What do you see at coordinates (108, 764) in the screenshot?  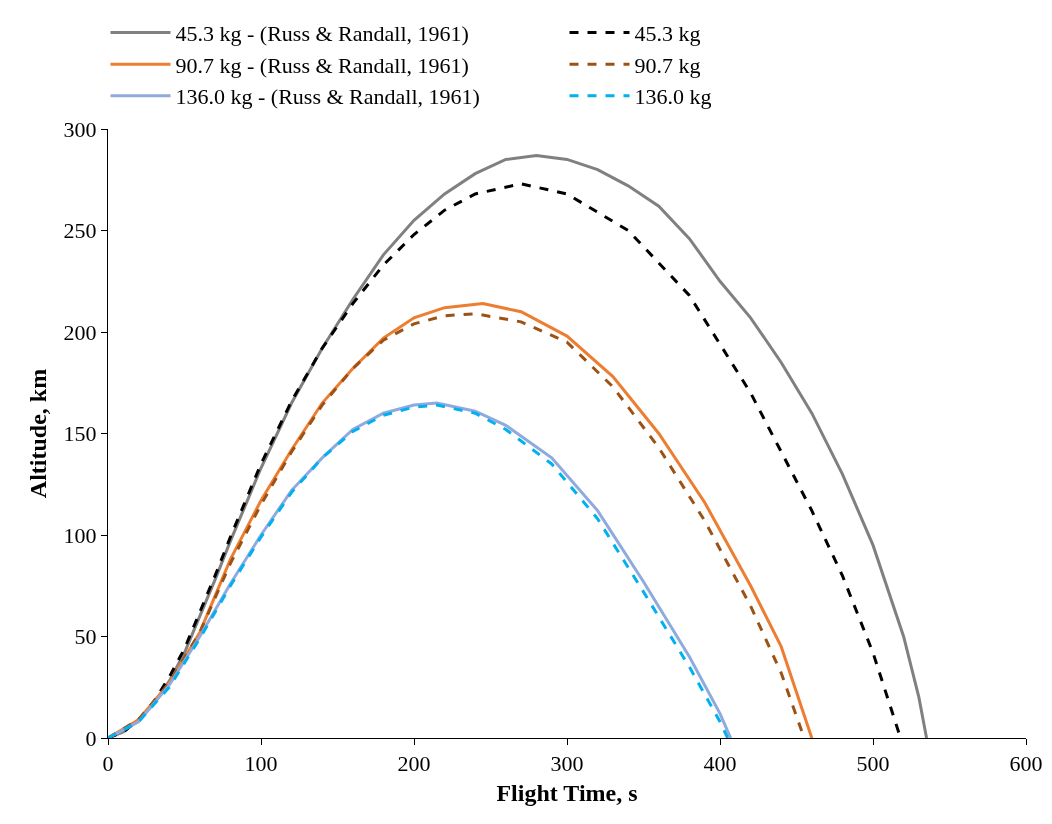 I see `x-tick-label: 0` at bounding box center [108, 764].